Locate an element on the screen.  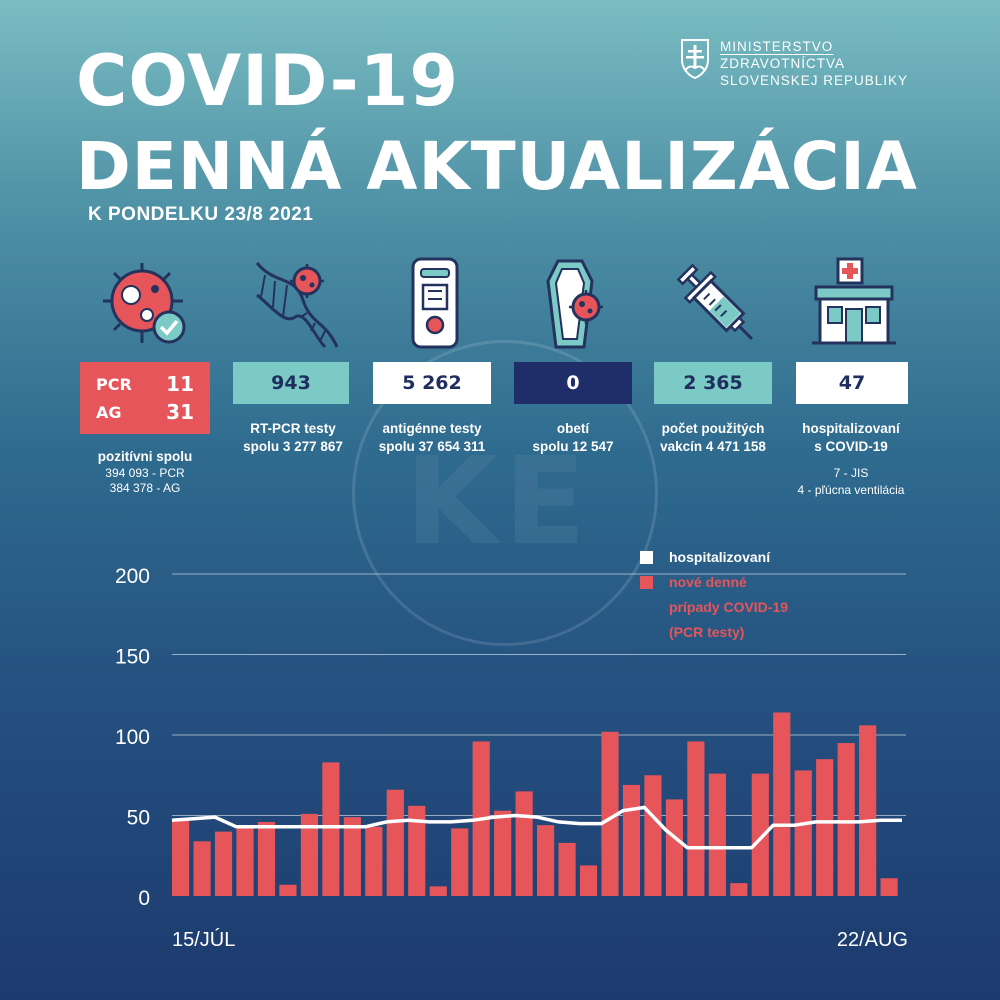
date-subtitle: K PONDELKU 23/8 2021 is located at coordinates (201, 214).